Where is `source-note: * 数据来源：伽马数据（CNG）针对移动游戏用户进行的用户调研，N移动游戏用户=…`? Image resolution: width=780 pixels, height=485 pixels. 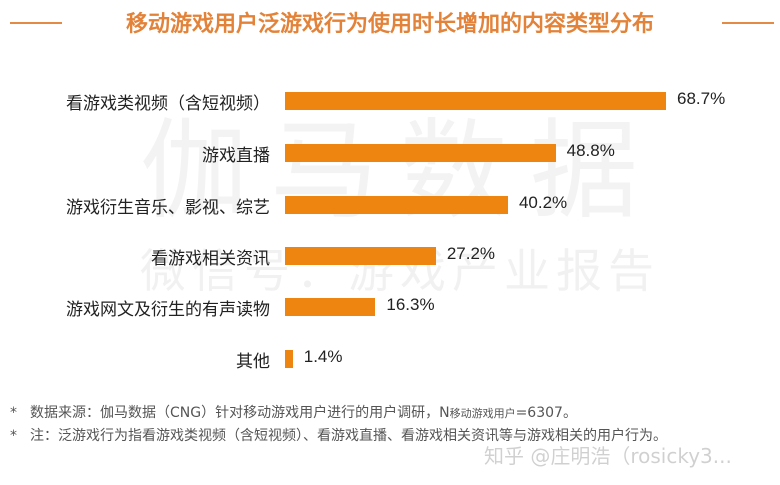 source-note: * 数据来源：伽马数据（CNG）针对移动游戏用户进行的用户调研，N移动游戏用户=… is located at coordinates (390, 413).